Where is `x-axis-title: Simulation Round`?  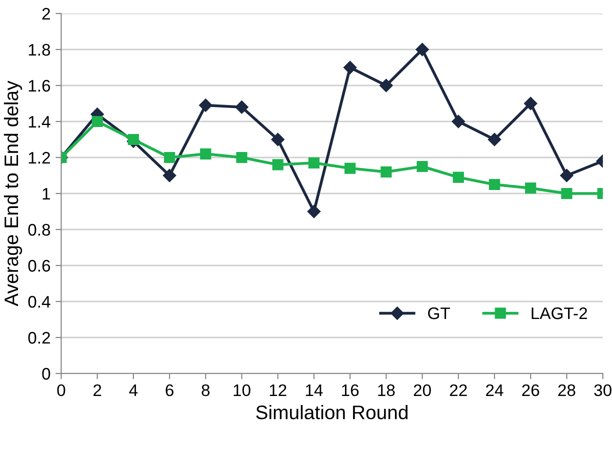 x-axis-title: Simulation Round is located at coordinates (332, 412).